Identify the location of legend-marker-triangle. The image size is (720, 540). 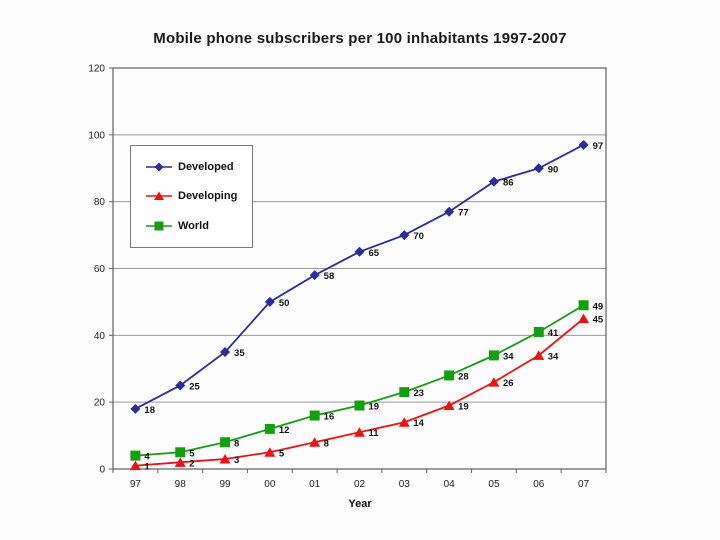
(159, 196).